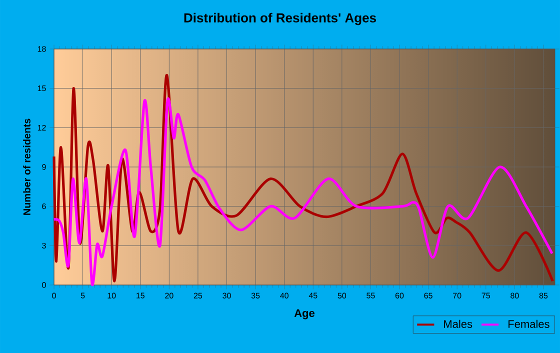 This screenshot has width=560, height=353. What do you see at coordinates (44, 167) in the screenshot?
I see `y-tick-label: 9` at bounding box center [44, 167].